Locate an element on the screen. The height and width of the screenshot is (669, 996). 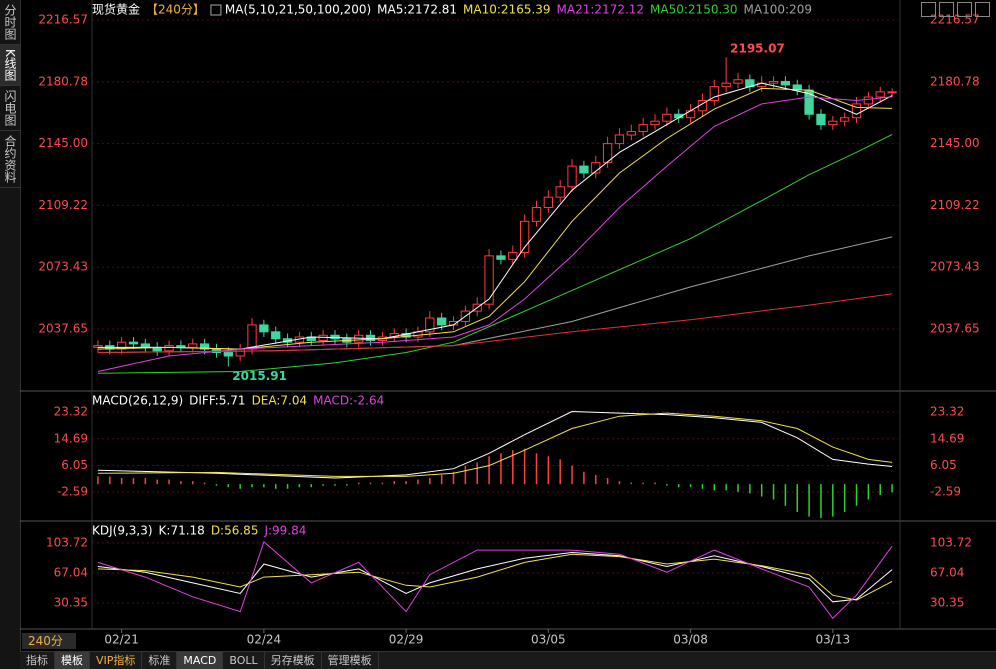
side-tab: K线图 is located at coordinates (10, 65).